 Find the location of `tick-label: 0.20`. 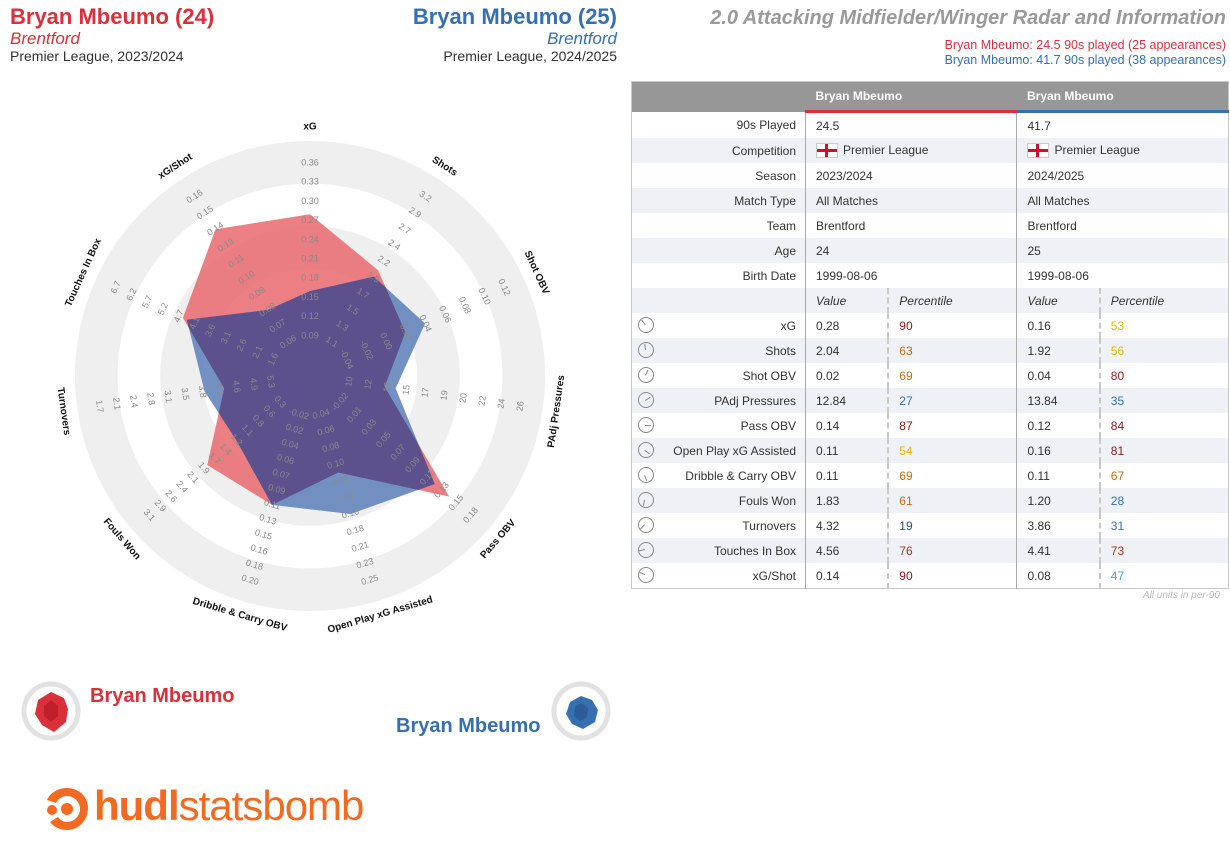

tick-label: 0.20 is located at coordinates (250, 580).